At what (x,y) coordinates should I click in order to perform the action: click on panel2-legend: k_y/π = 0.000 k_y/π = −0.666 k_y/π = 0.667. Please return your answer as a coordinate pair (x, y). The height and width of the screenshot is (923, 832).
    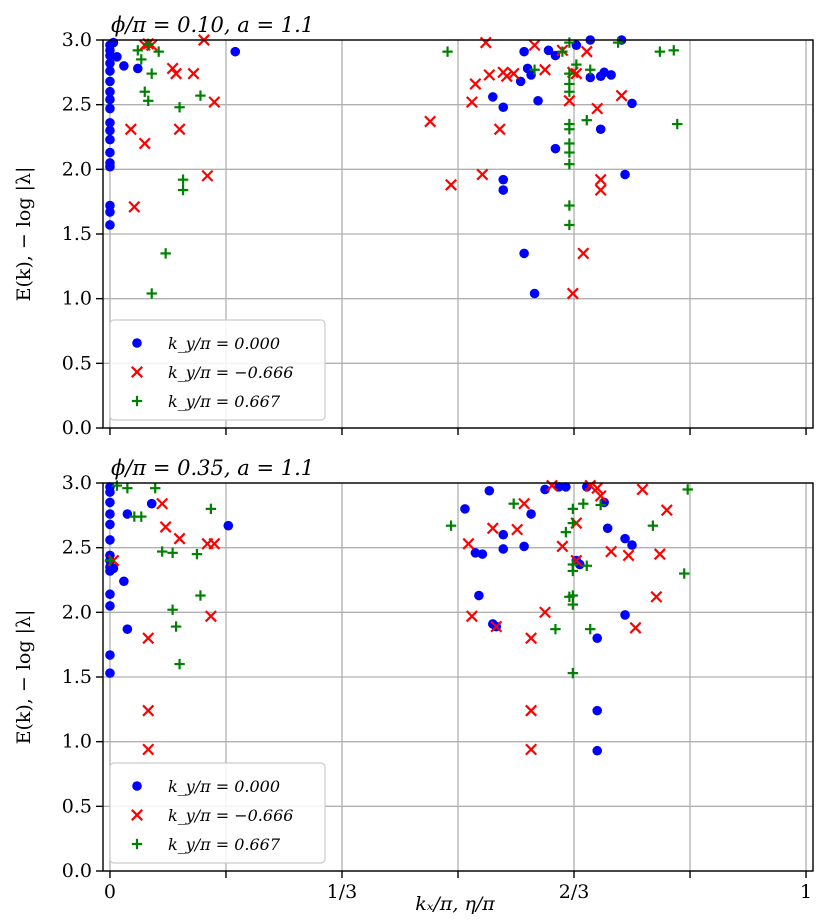
    Looking at the image, I should click on (217, 813).